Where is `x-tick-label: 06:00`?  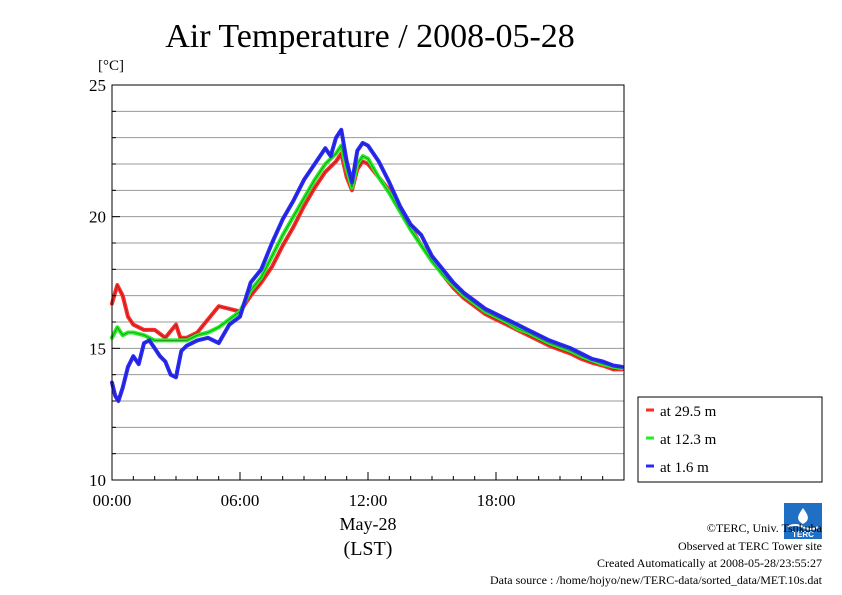 x-tick-label: 06:00 is located at coordinates (240, 500).